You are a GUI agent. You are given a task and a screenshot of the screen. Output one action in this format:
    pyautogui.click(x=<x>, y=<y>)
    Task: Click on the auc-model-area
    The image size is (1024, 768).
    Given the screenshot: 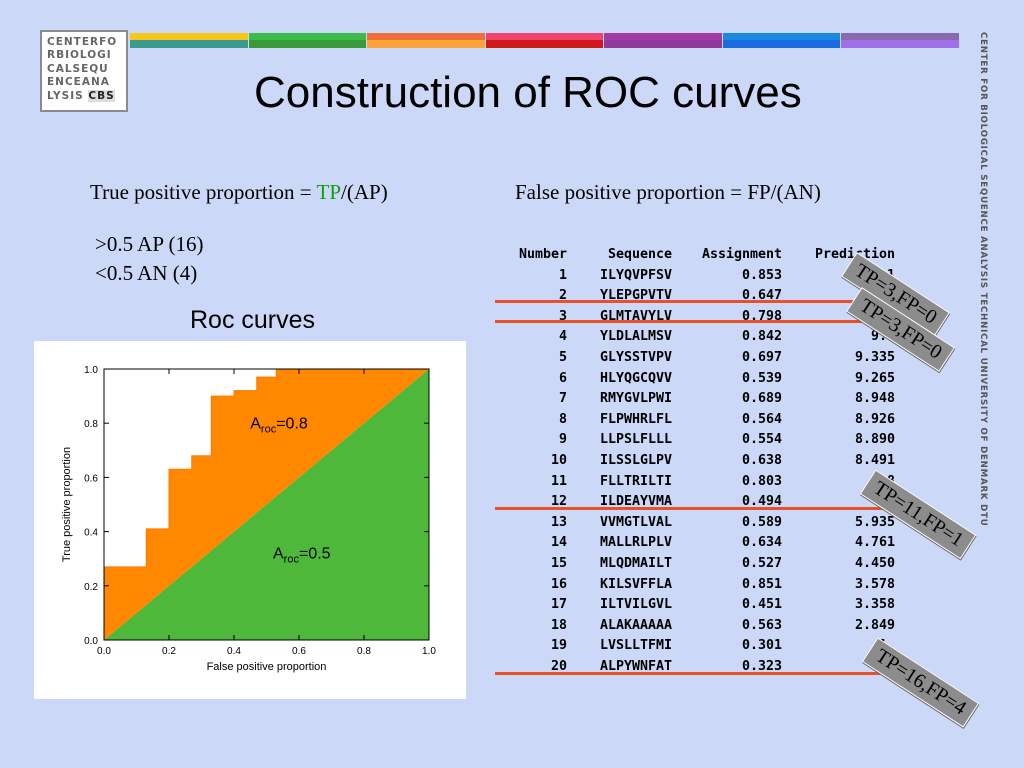 What is the action you would take?
    pyautogui.click(x=266, y=504)
    